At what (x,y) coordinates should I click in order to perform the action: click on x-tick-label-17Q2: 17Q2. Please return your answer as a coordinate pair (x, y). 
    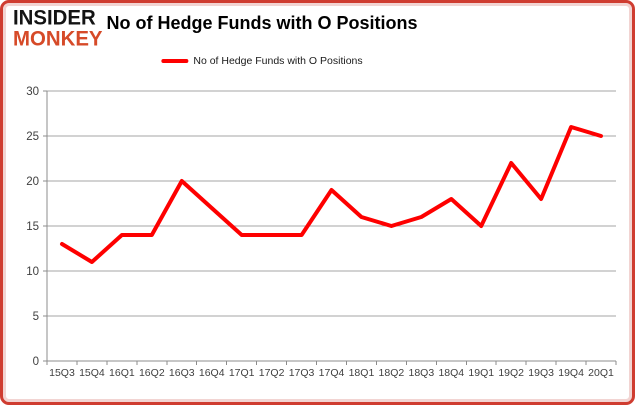
    Looking at the image, I should click on (272, 373).